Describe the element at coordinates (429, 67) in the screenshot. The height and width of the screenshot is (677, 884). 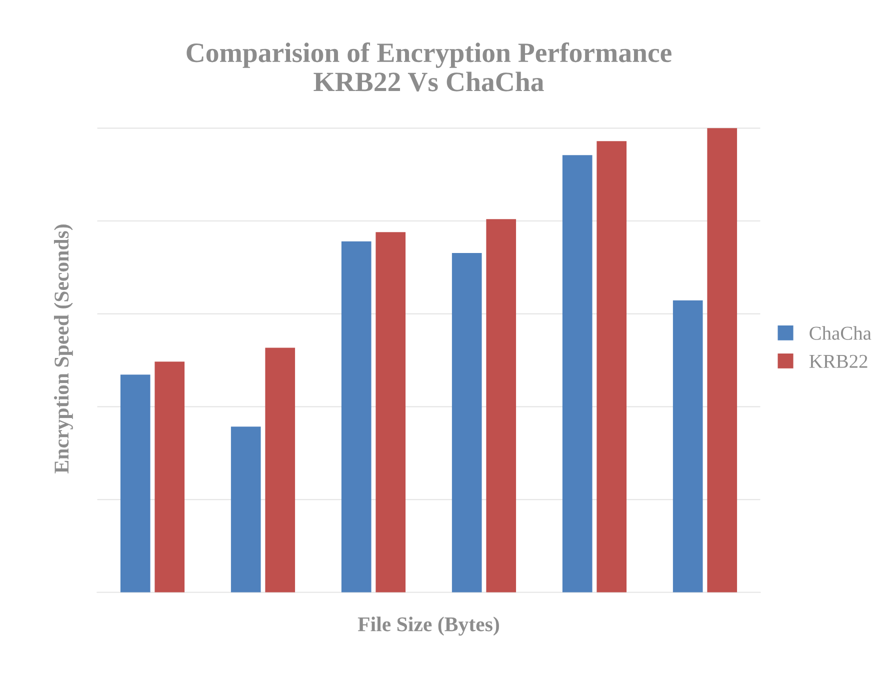
I see `chart-title: Comparision of Encryption Performance KRB22 Vs ChaCha` at that location.